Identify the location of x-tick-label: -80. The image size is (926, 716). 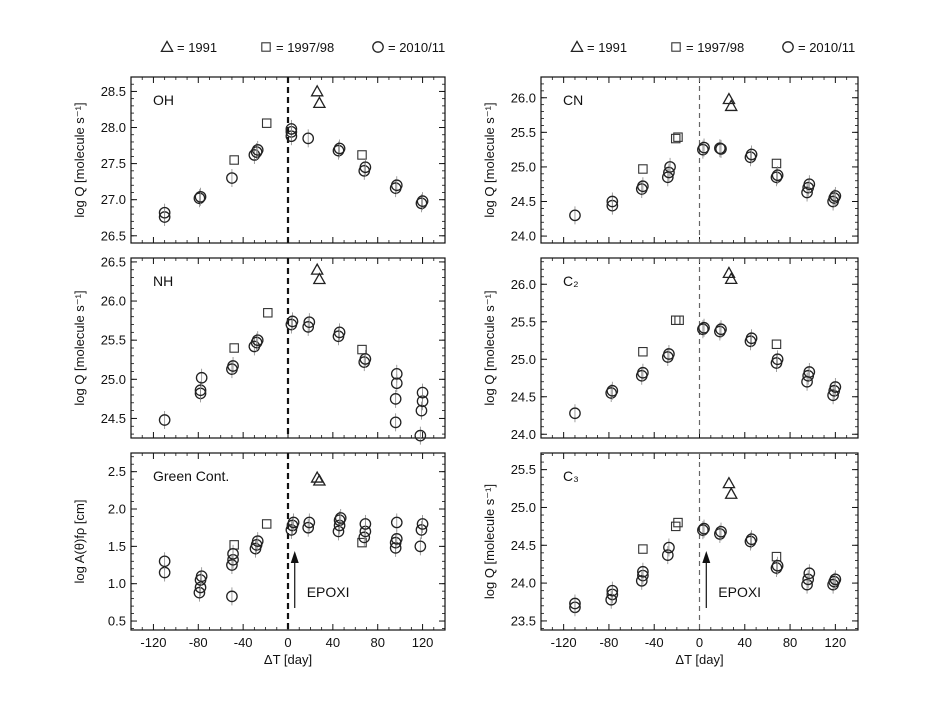
(609, 642).